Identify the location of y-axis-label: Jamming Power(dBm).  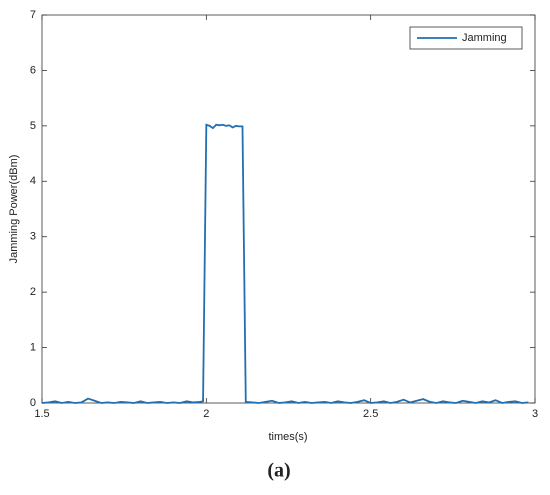
(14, 209).